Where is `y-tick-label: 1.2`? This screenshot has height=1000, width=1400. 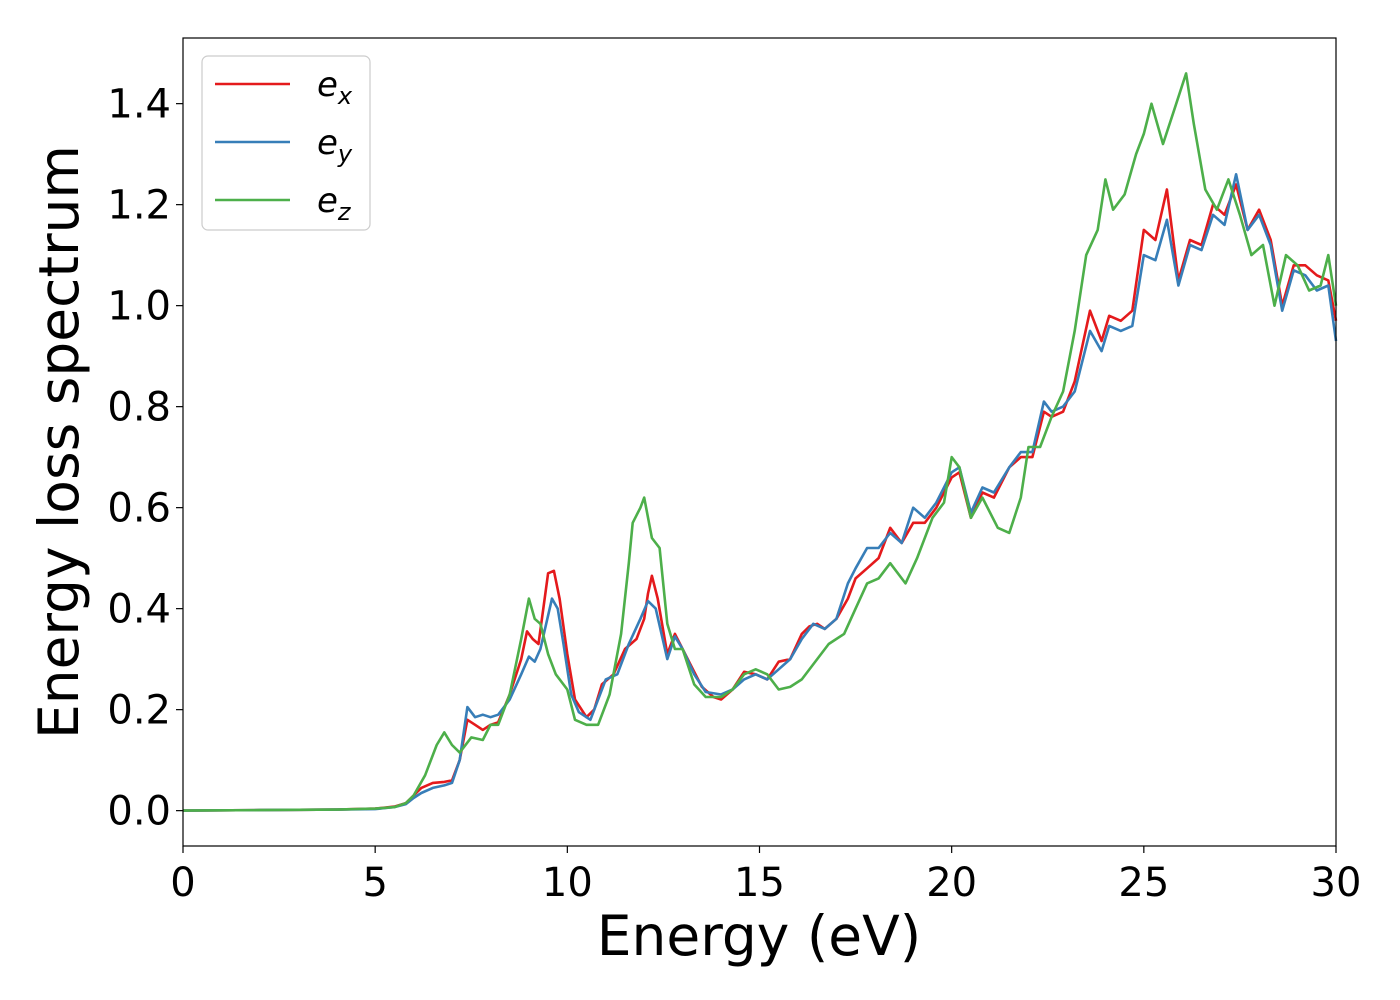 y-tick-label: 1.2 is located at coordinates (139, 206).